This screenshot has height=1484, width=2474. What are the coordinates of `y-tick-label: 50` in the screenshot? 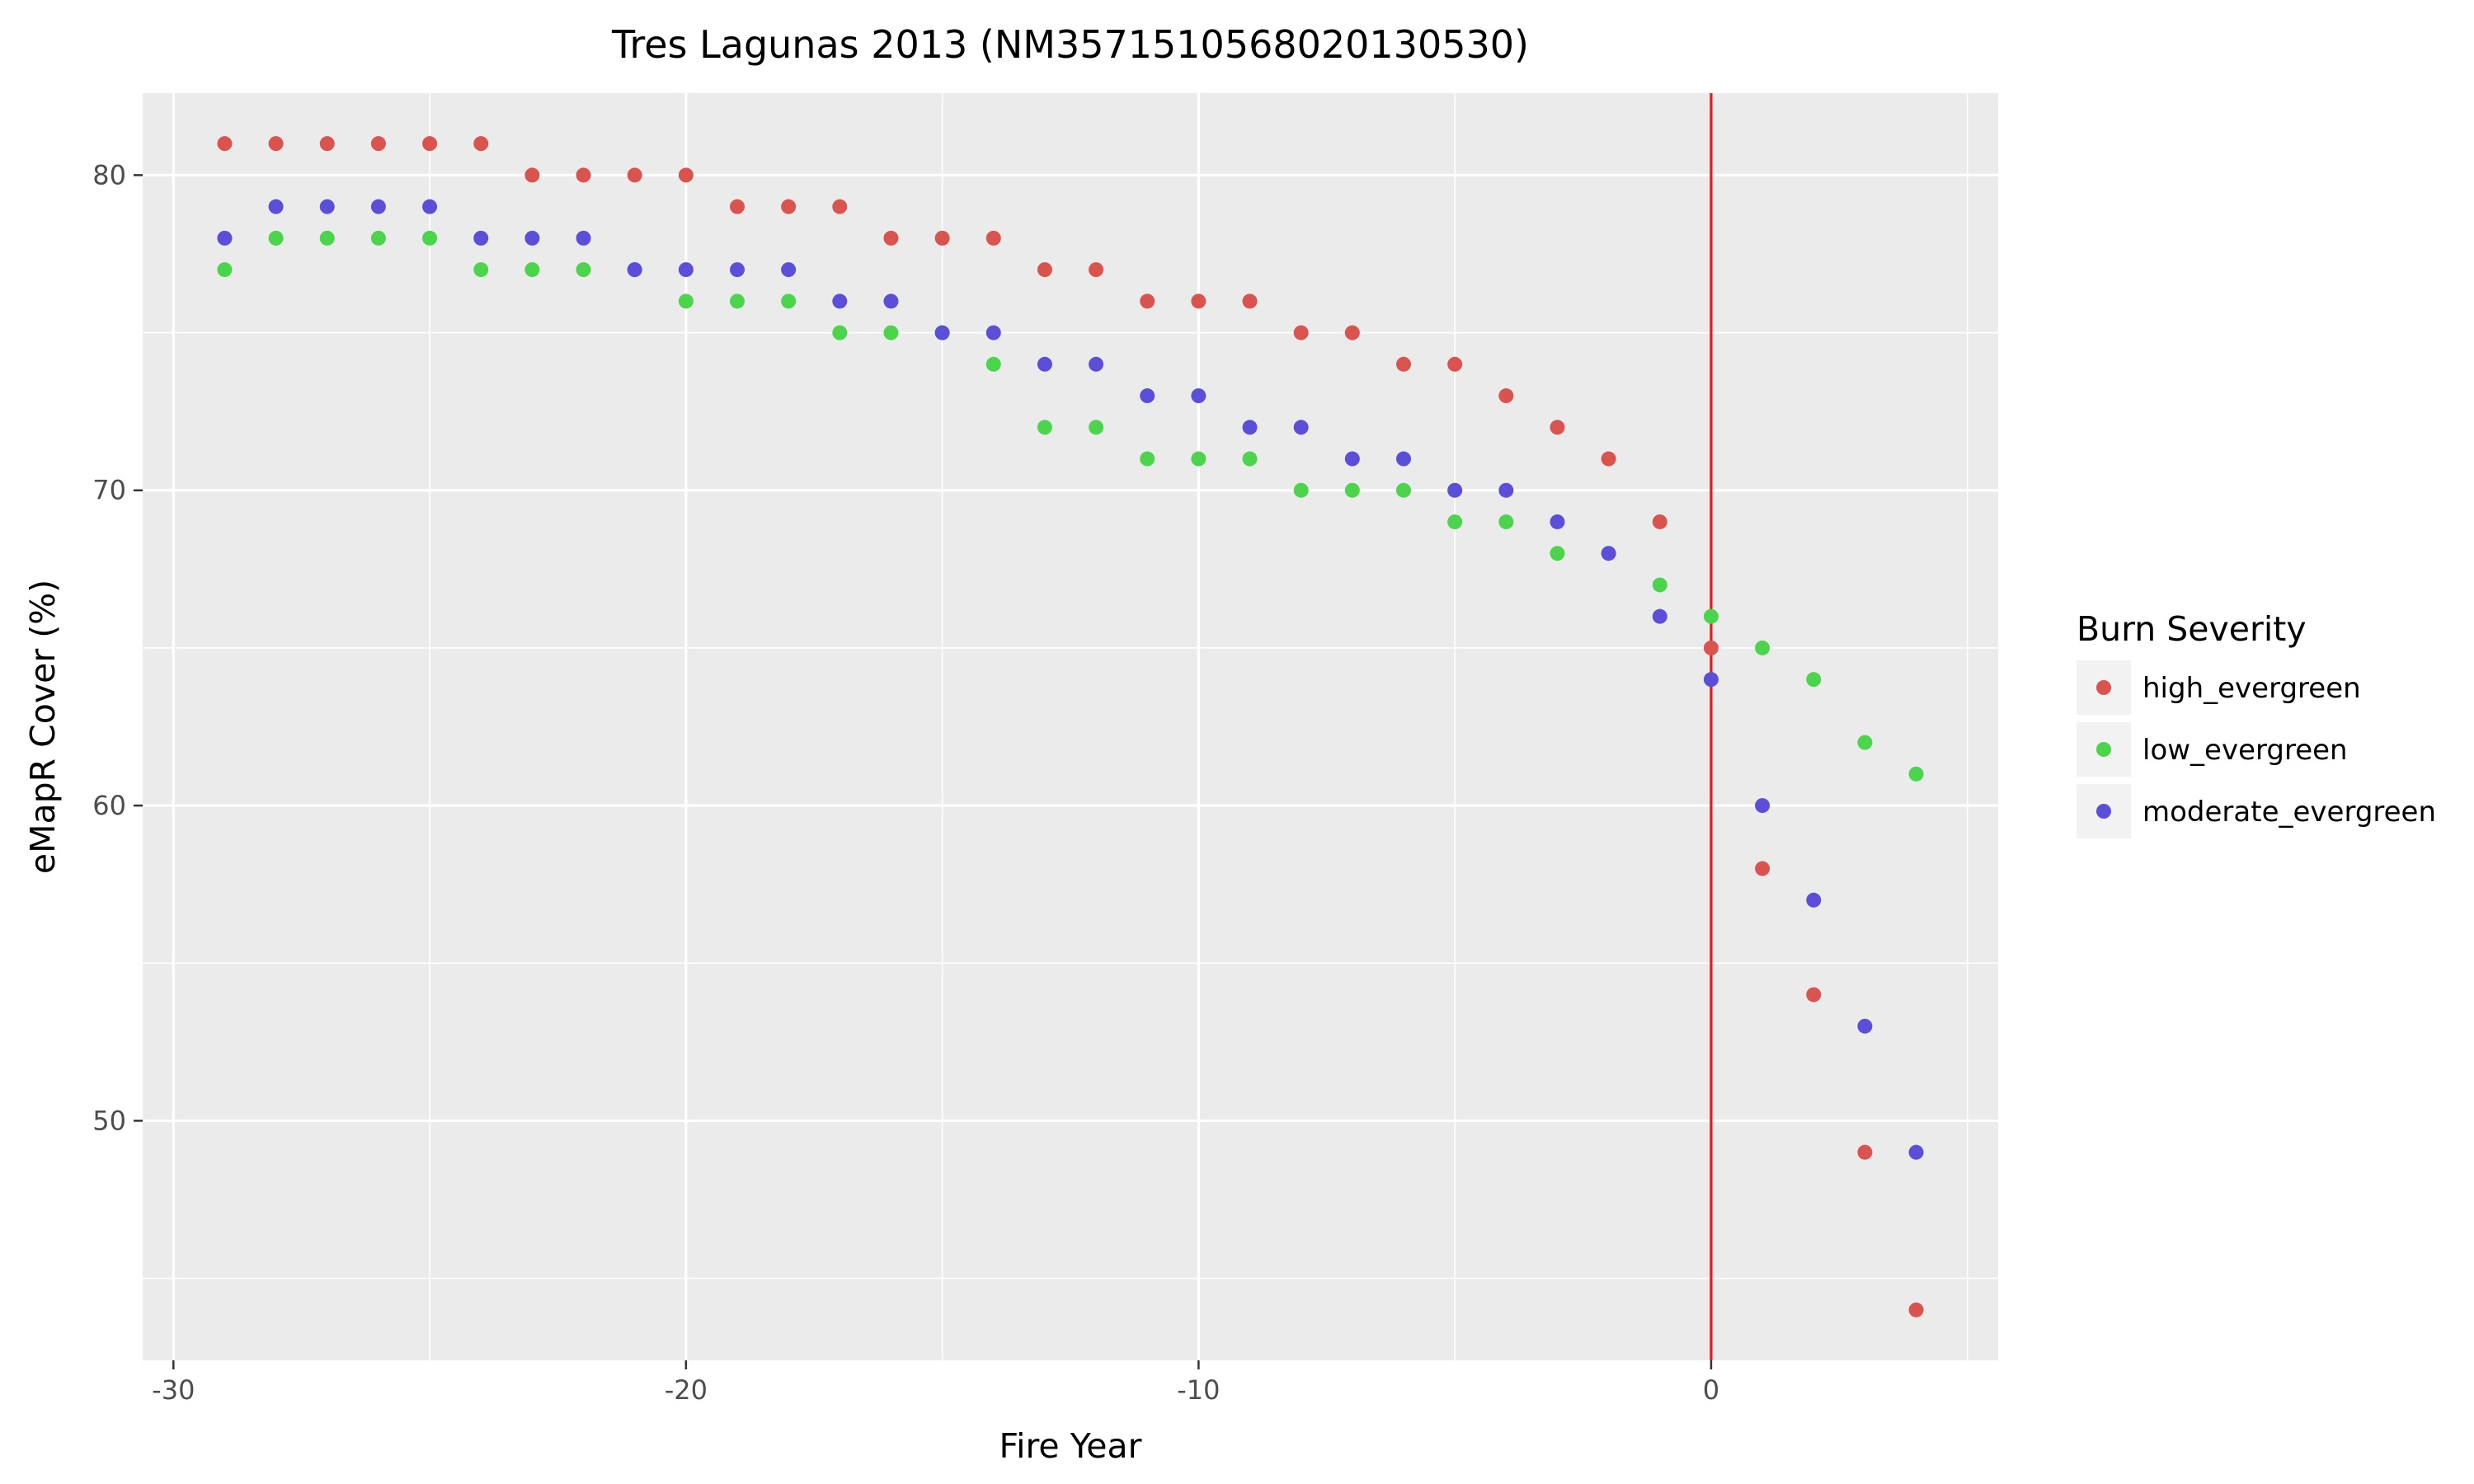 It's located at (109, 1120).